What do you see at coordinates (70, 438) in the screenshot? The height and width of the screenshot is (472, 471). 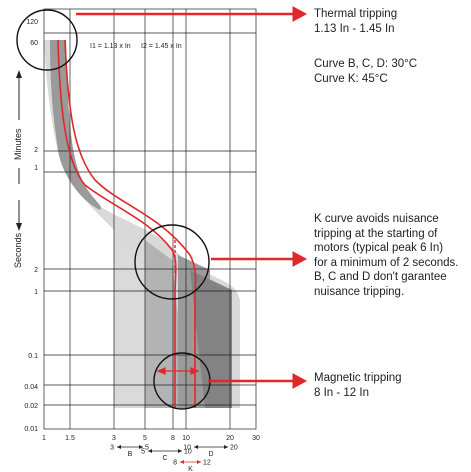 I see `x-tick-label: 1.5` at bounding box center [70, 438].